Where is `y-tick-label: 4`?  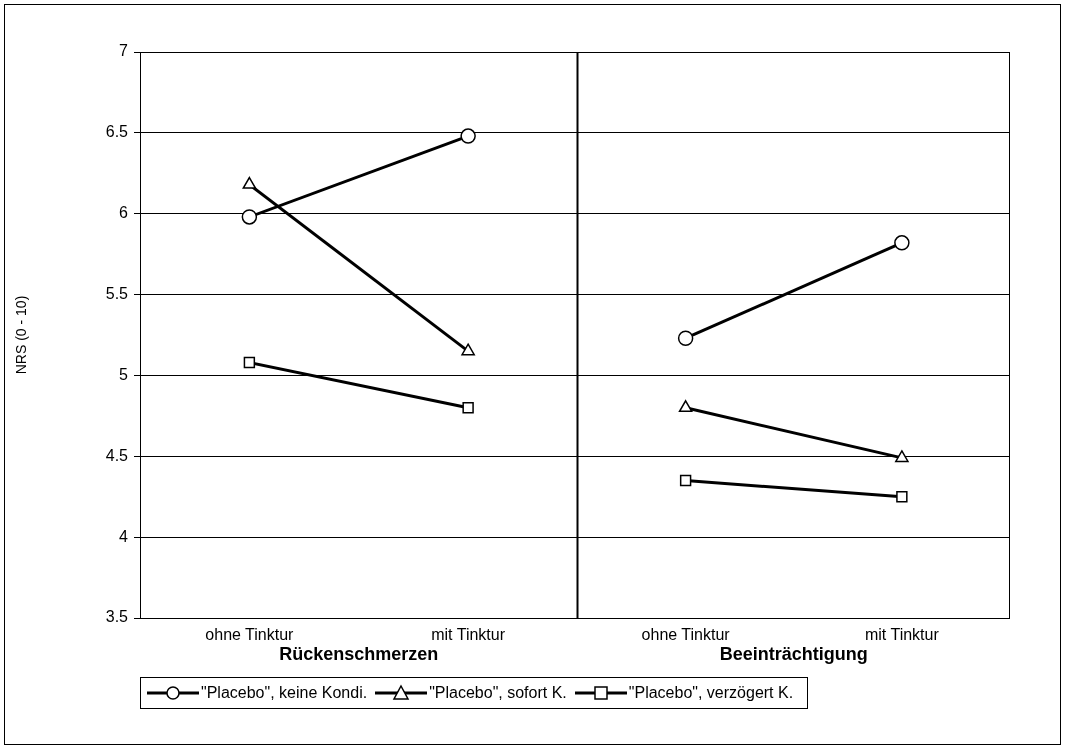 y-tick-label: 4 is located at coordinates (124, 536).